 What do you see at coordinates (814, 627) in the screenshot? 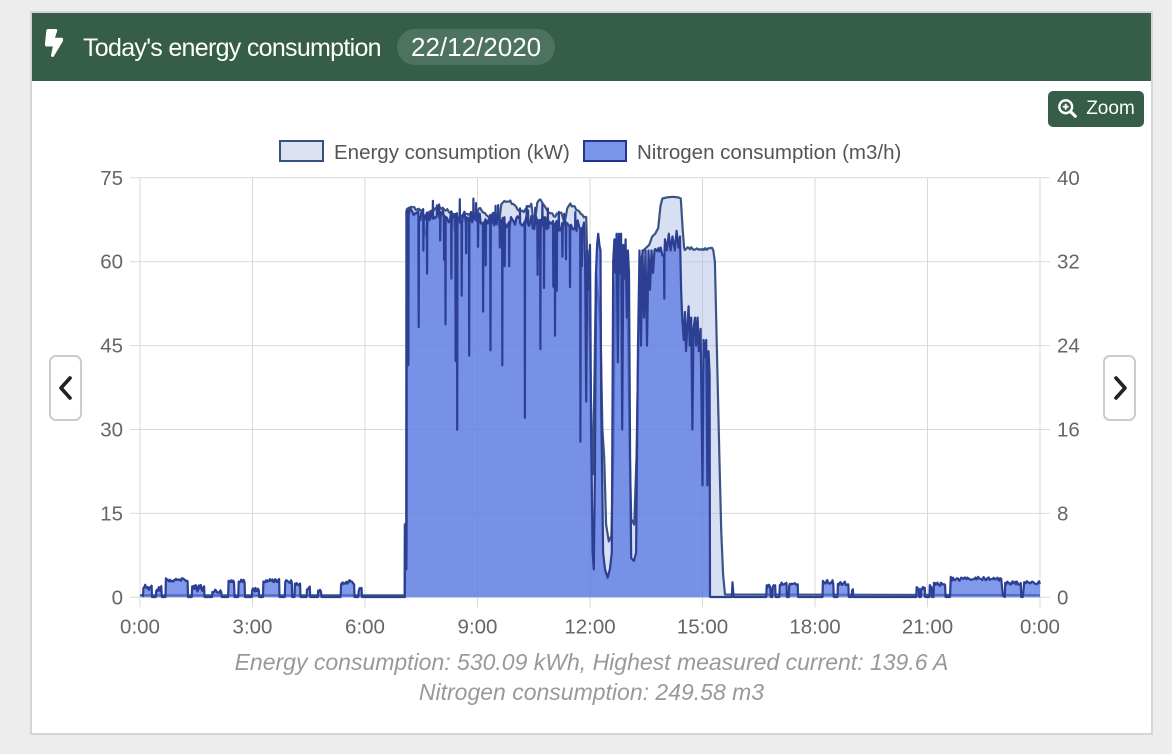
I see `svg-text: 18:00` at bounding box center [814, 627].